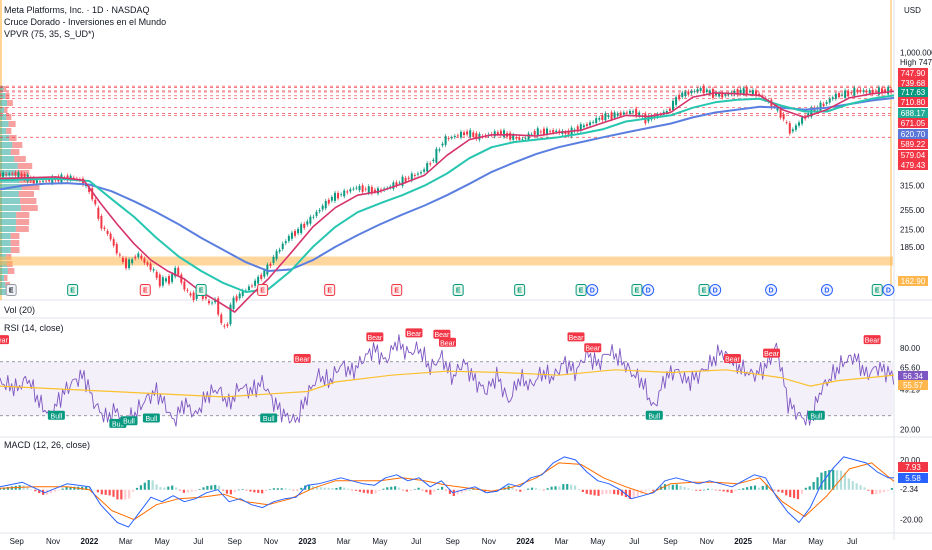 This screenshot has width=932, height=550. Describe the element at coordinates (34, 328) in the screenshot. I see `rsi-pane-title: RSI (14, close)` at that location.